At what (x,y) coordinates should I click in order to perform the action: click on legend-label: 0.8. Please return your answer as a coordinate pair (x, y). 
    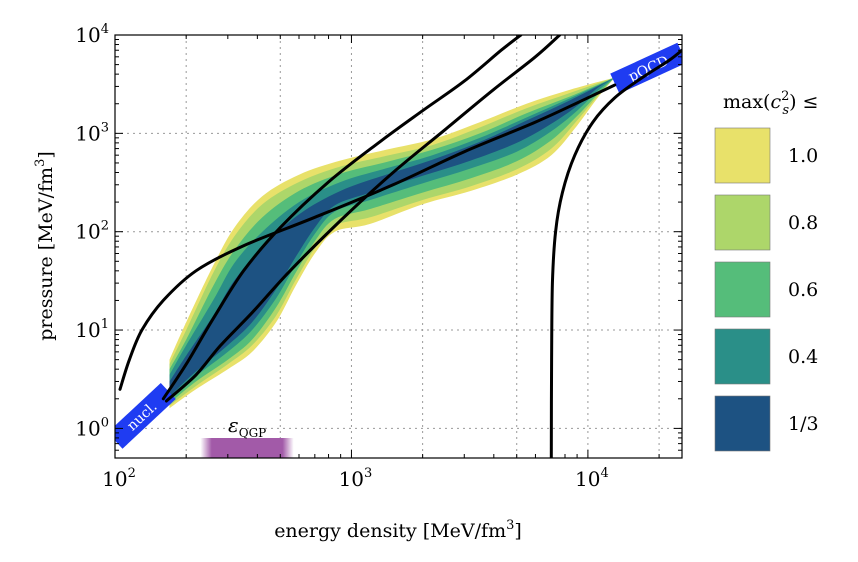
    Looking at the image, I should click on (803, 223).